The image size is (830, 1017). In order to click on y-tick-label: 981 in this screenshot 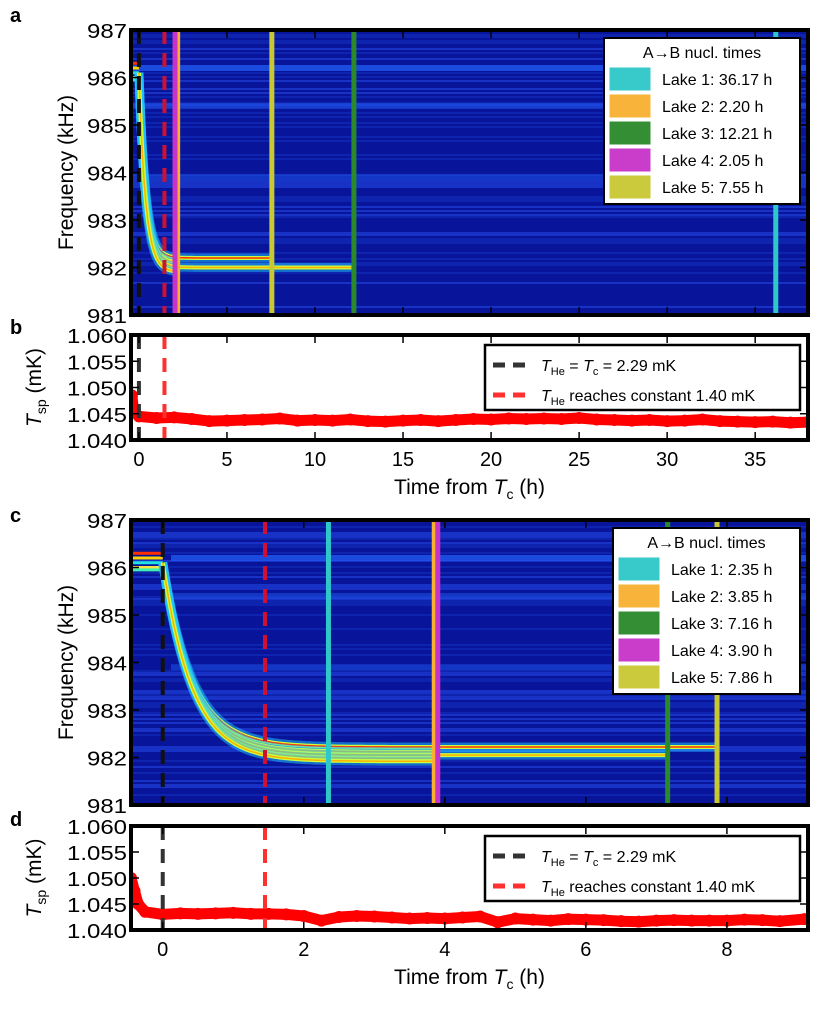, I will do `click(107, 807)`.